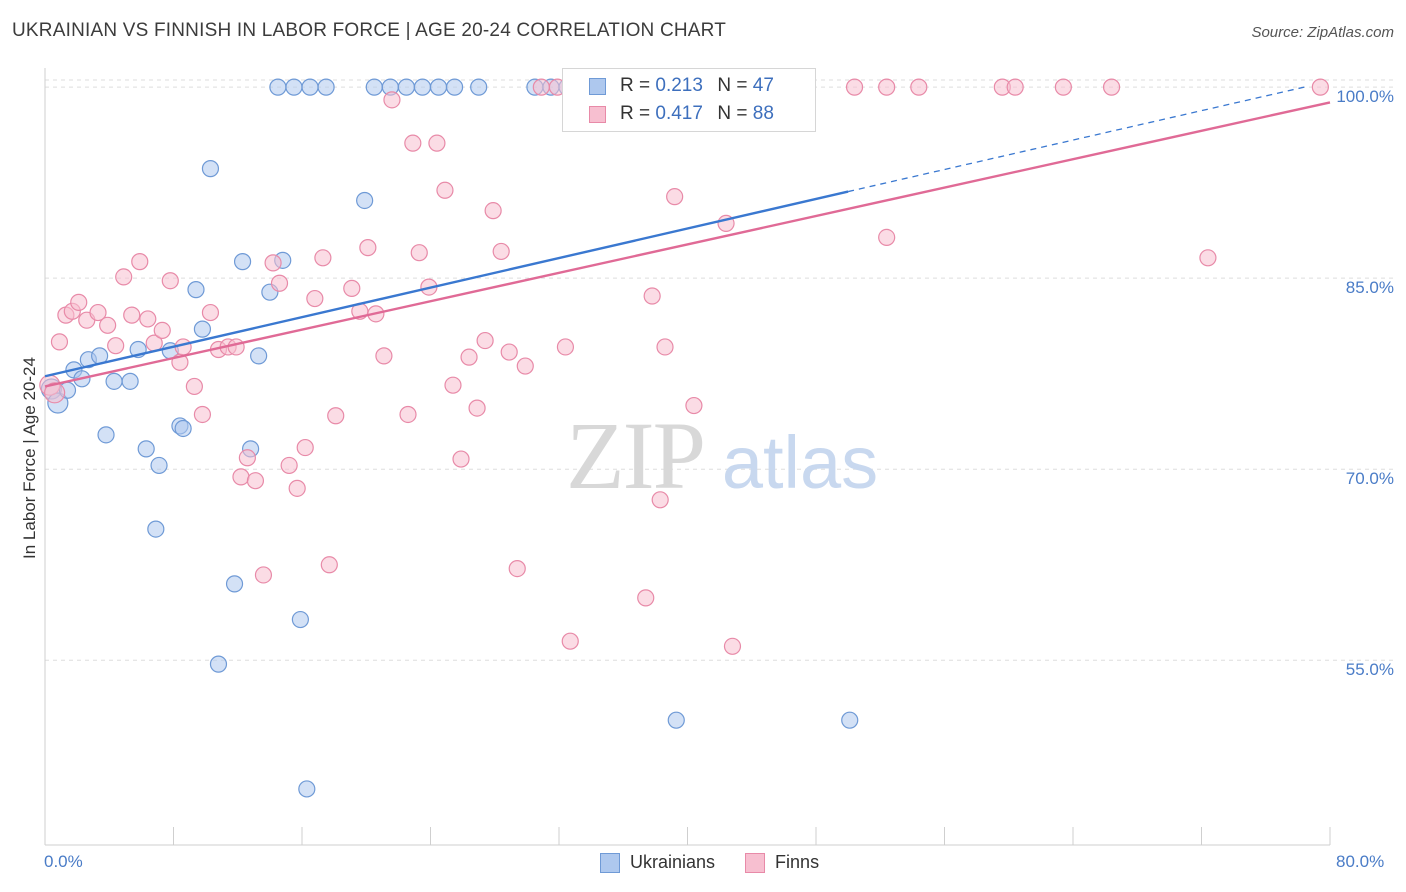  I want to click on trendline-extension-ukrainians, so click(1076, 139).